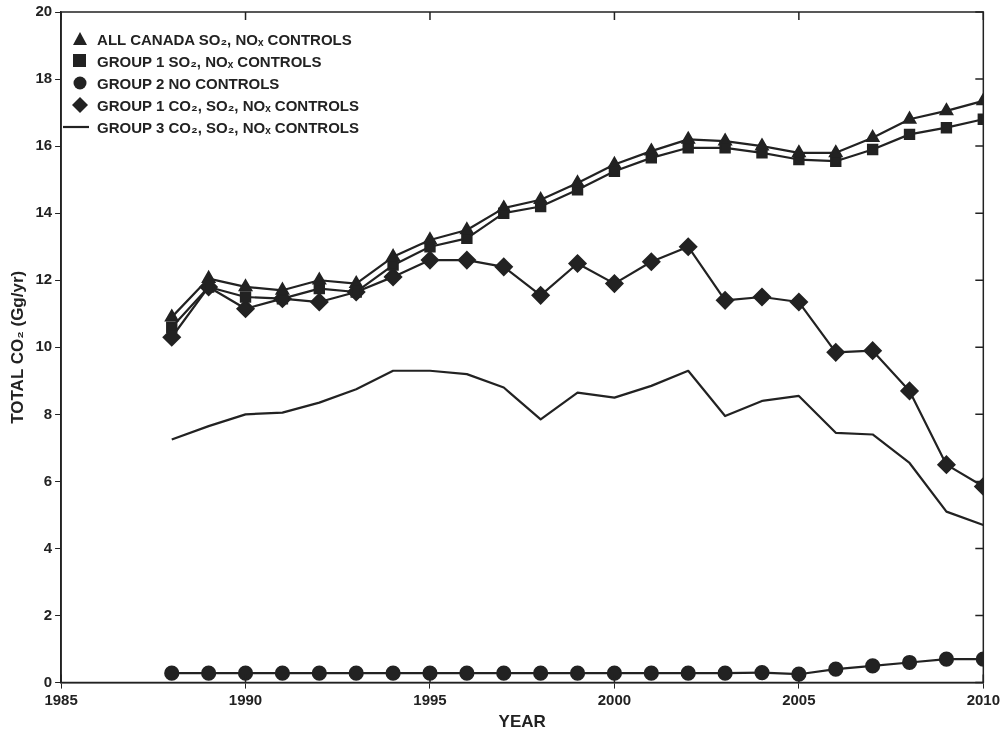 The image size is (1003, 737). I want to click on y-tick-label: 10, so click(44, 346).